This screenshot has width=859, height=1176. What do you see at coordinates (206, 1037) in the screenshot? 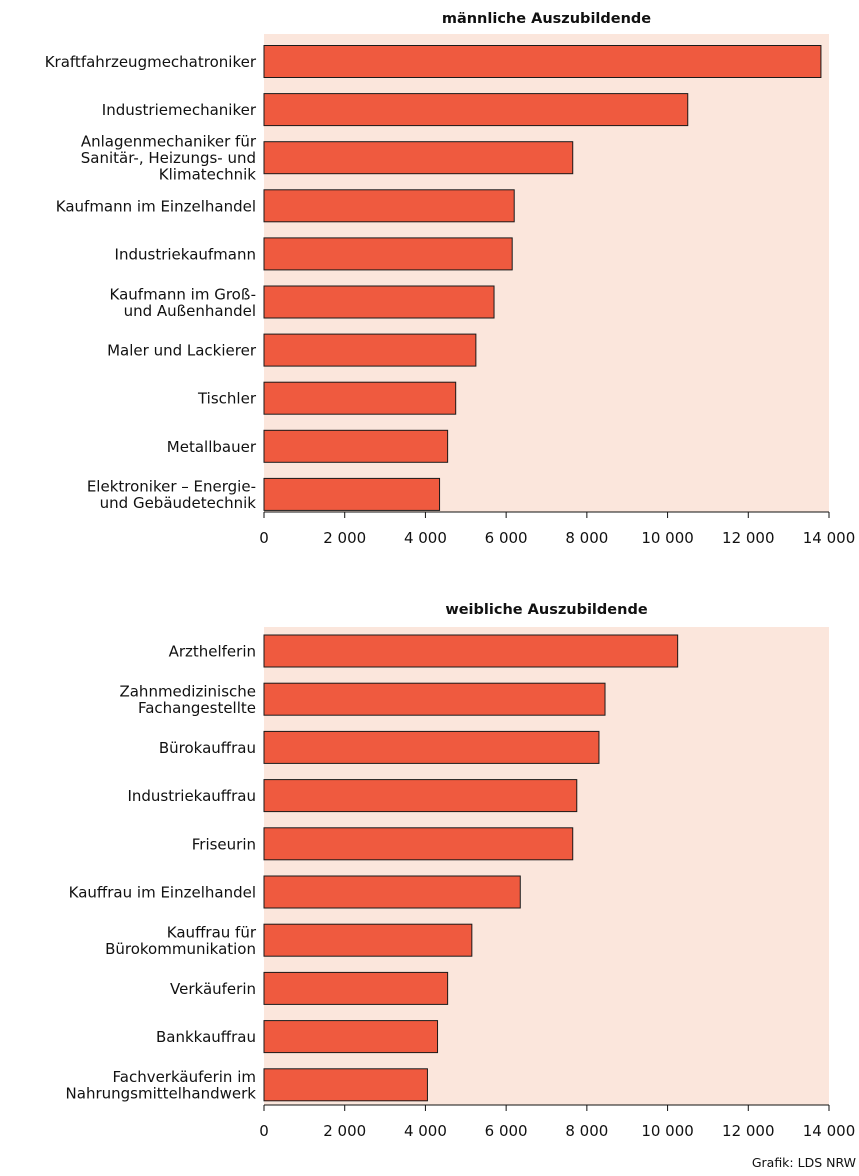
I see `category-label: Bankkauffrau` at bounding box center [206, 1037].